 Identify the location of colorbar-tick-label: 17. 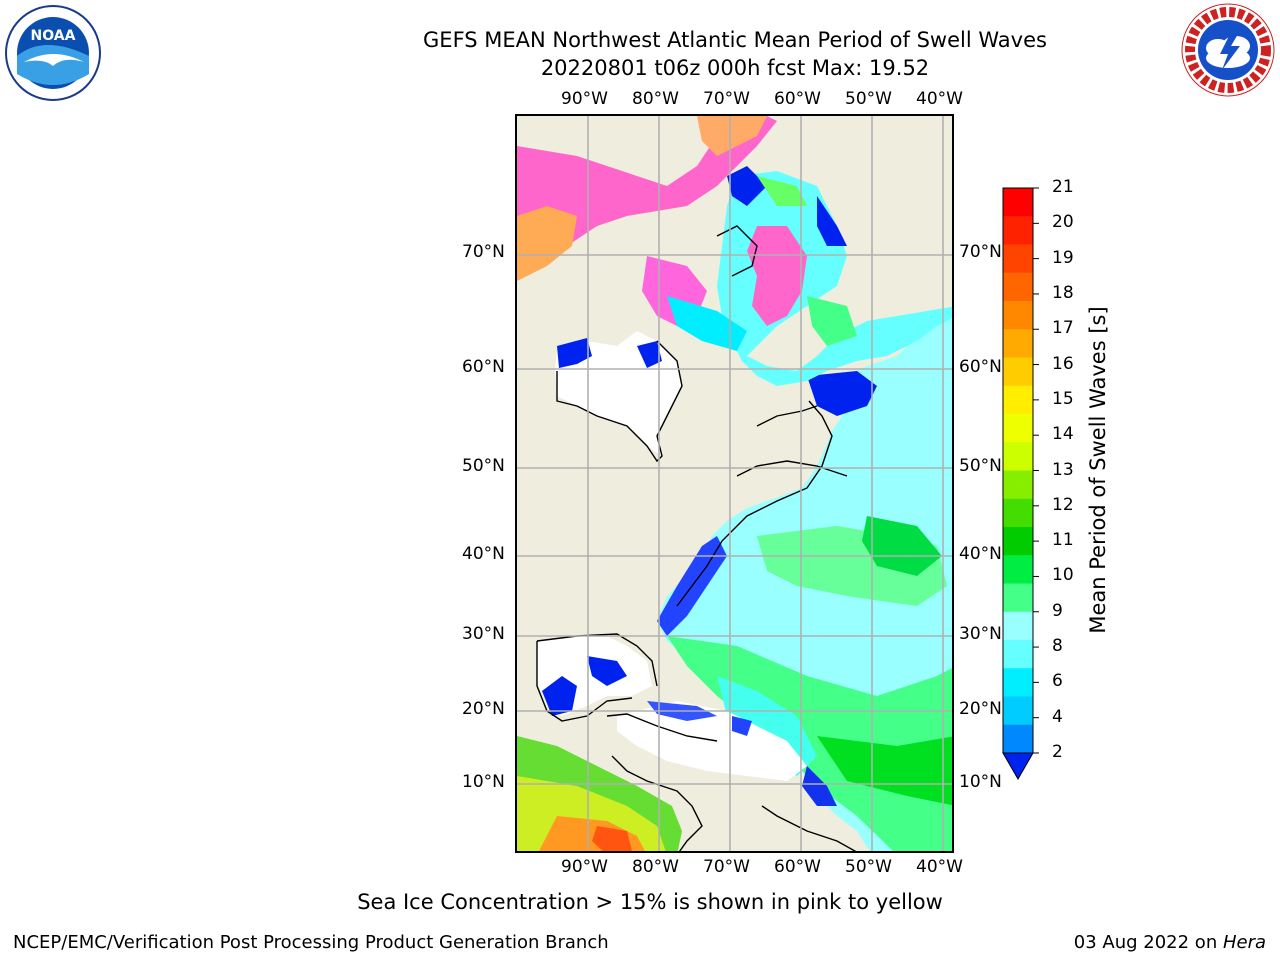
(1063, 328).